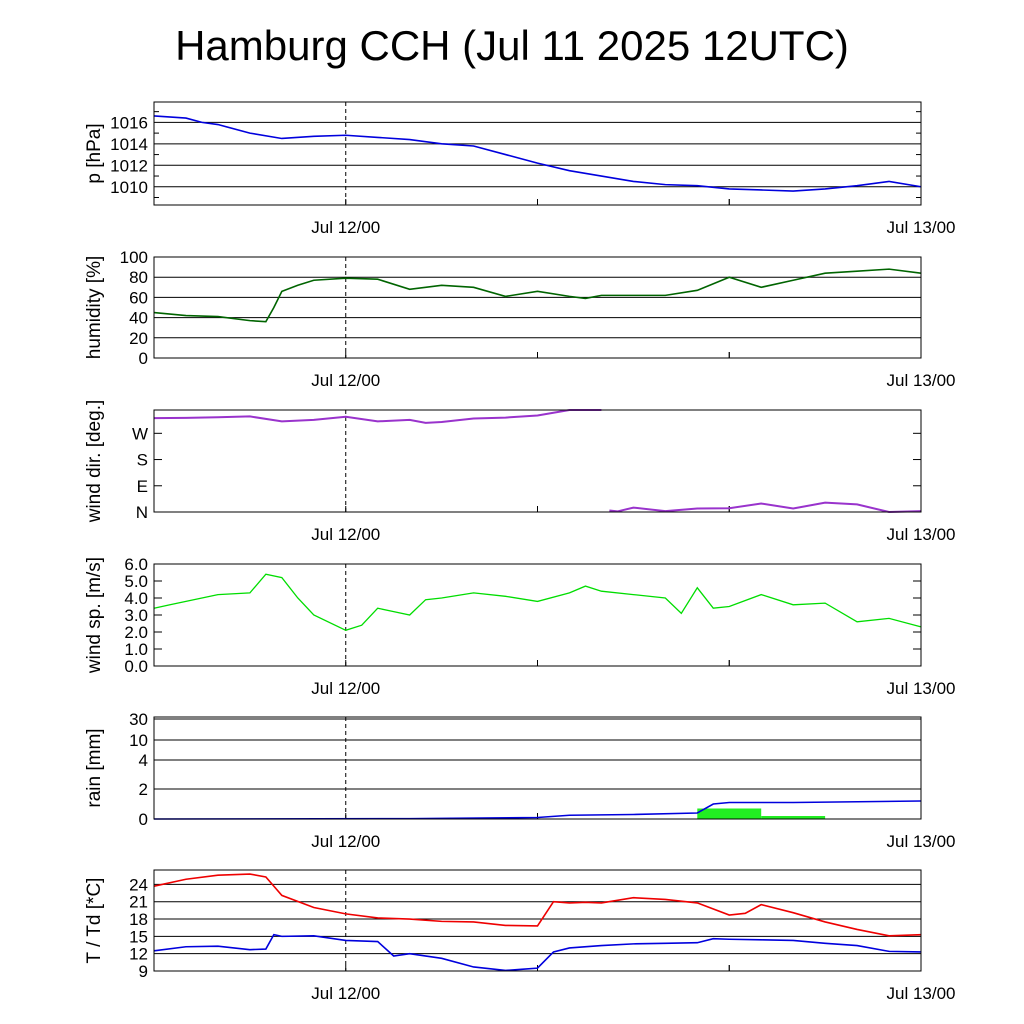 The image size is (1024, 1024). I want to click on rain-line, so click(537, 810).